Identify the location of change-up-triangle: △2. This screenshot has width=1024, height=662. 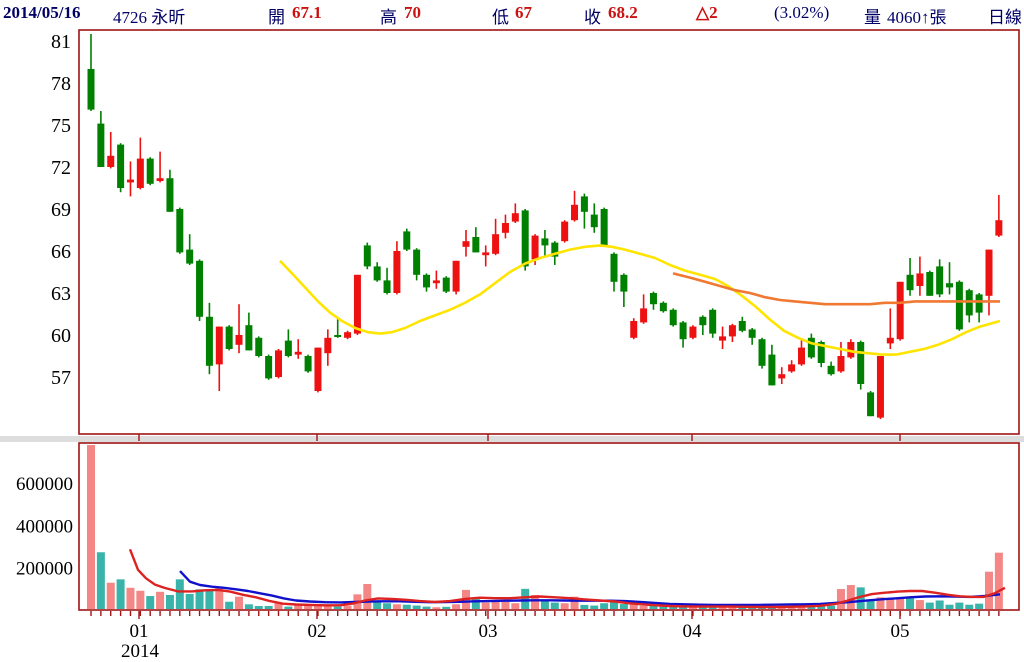
(707, 12).